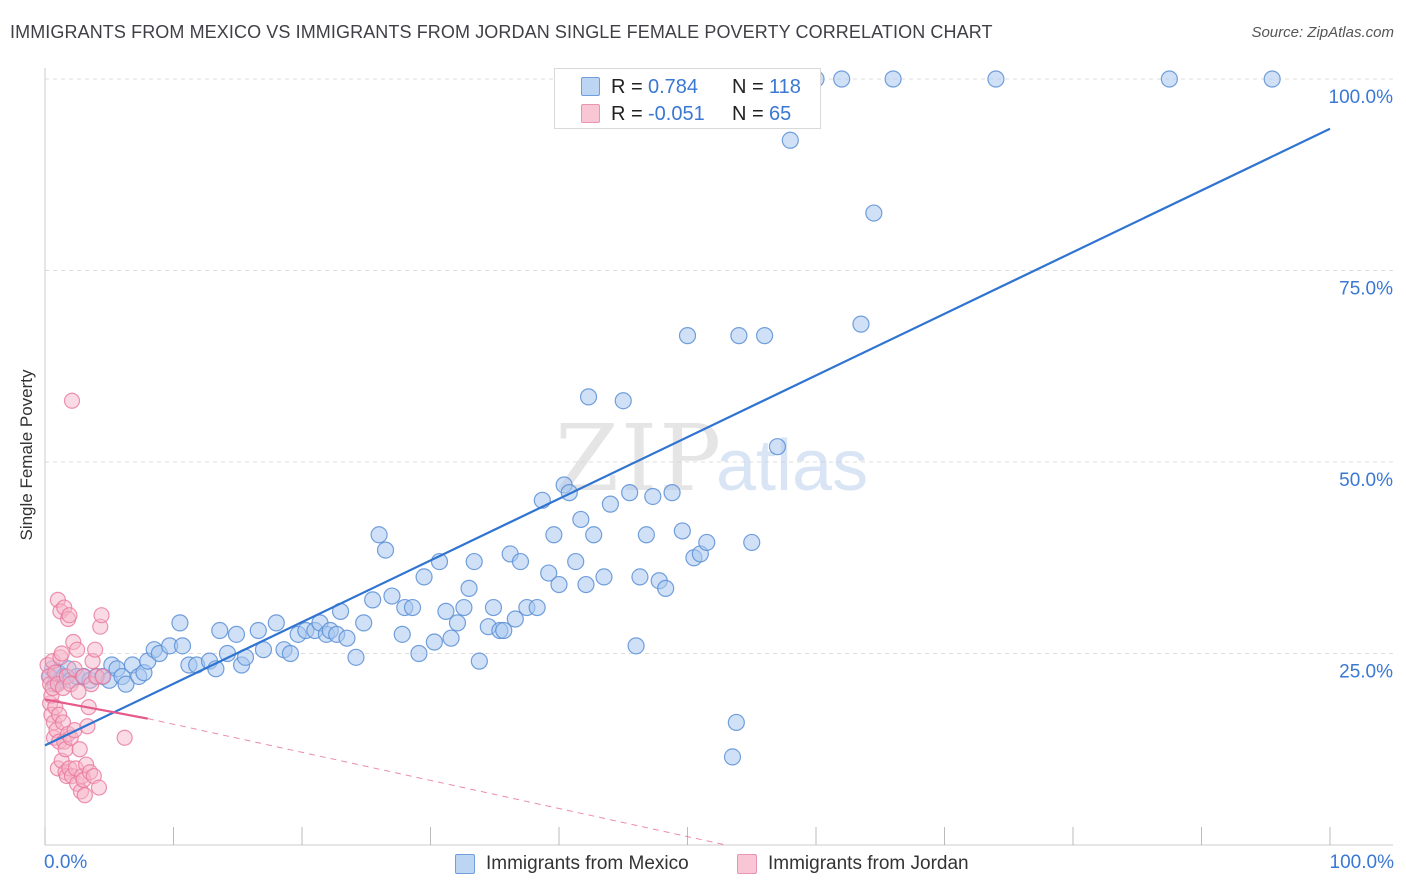 Image resolution: width=1406 pixels, height=892 pixels. Describe the element at coordinates (465, 864) in the screenshot. I see `bottom-legend-swatch-mexico` at that location.